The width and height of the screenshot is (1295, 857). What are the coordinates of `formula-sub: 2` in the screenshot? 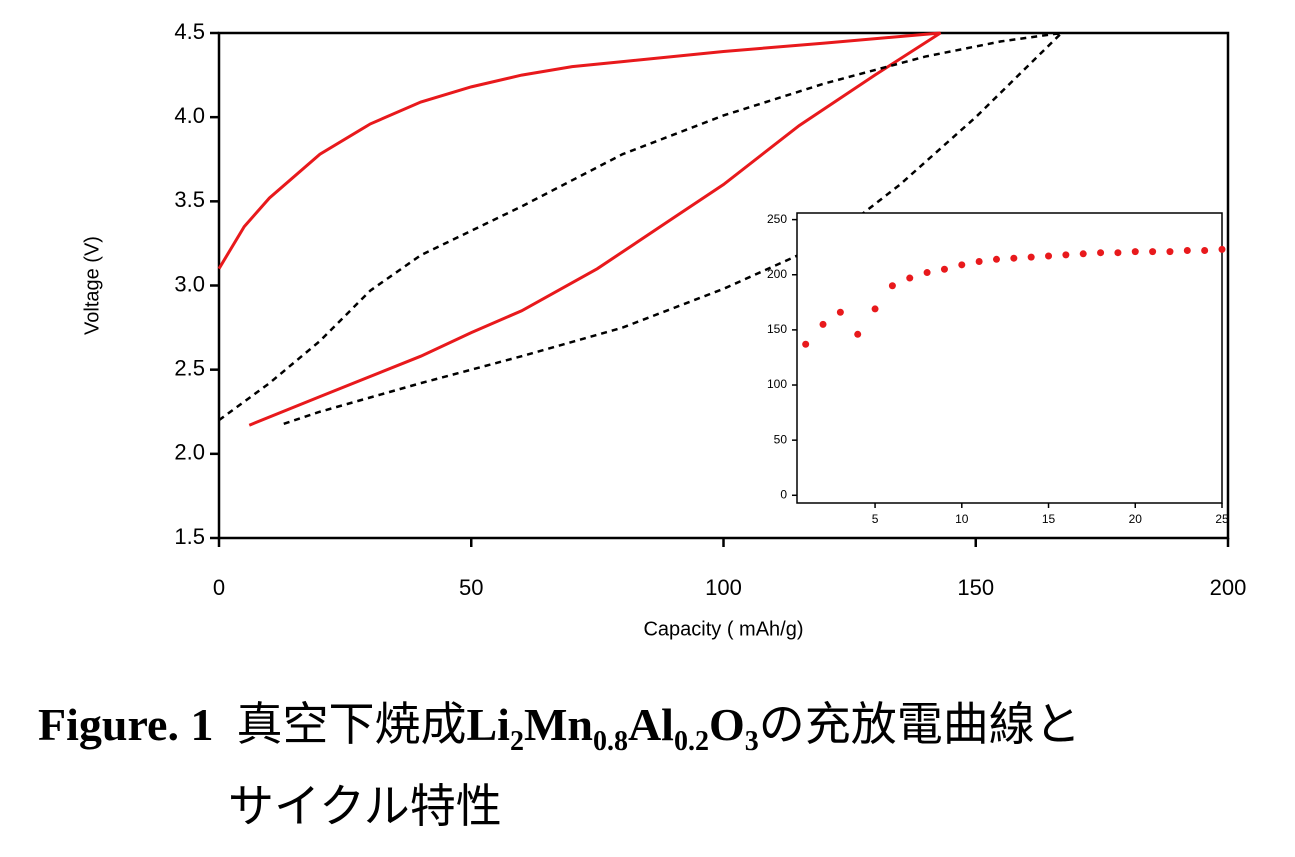 It's located at (516, 741).